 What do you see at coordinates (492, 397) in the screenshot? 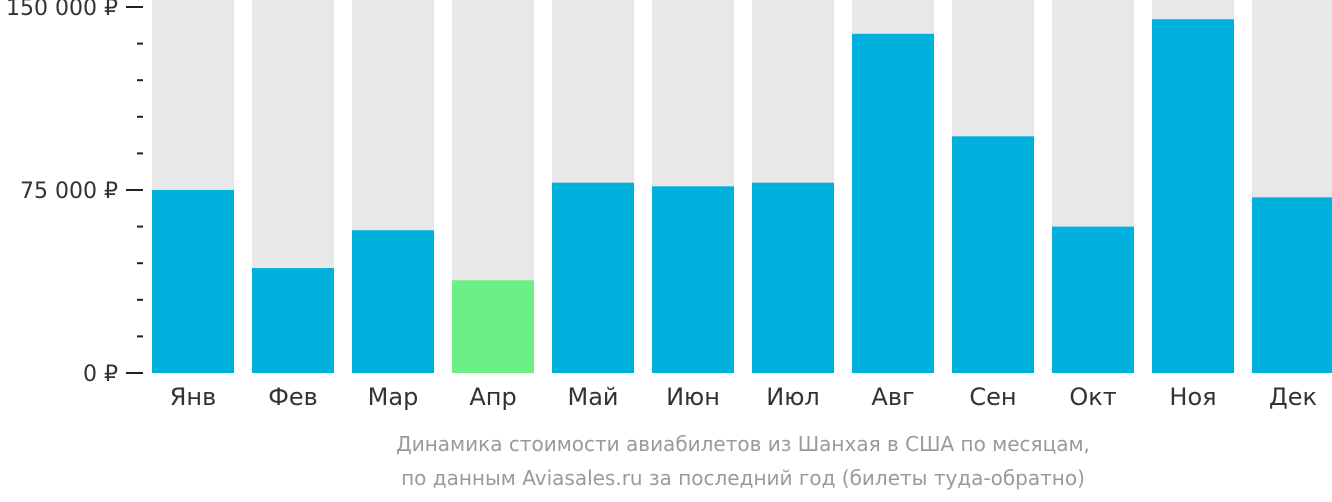
I see `x-tick-label: Апр` at bounding box center [492, 397].